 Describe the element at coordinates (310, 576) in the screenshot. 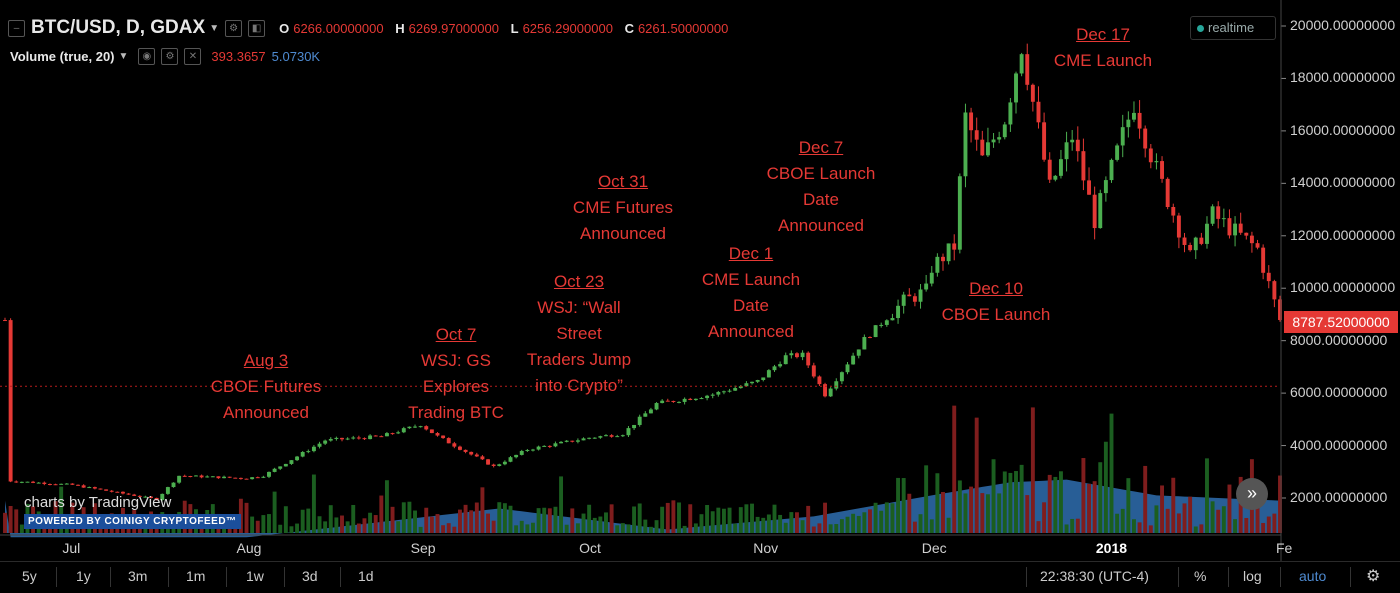

I see `range-3d: 3d` at that location.